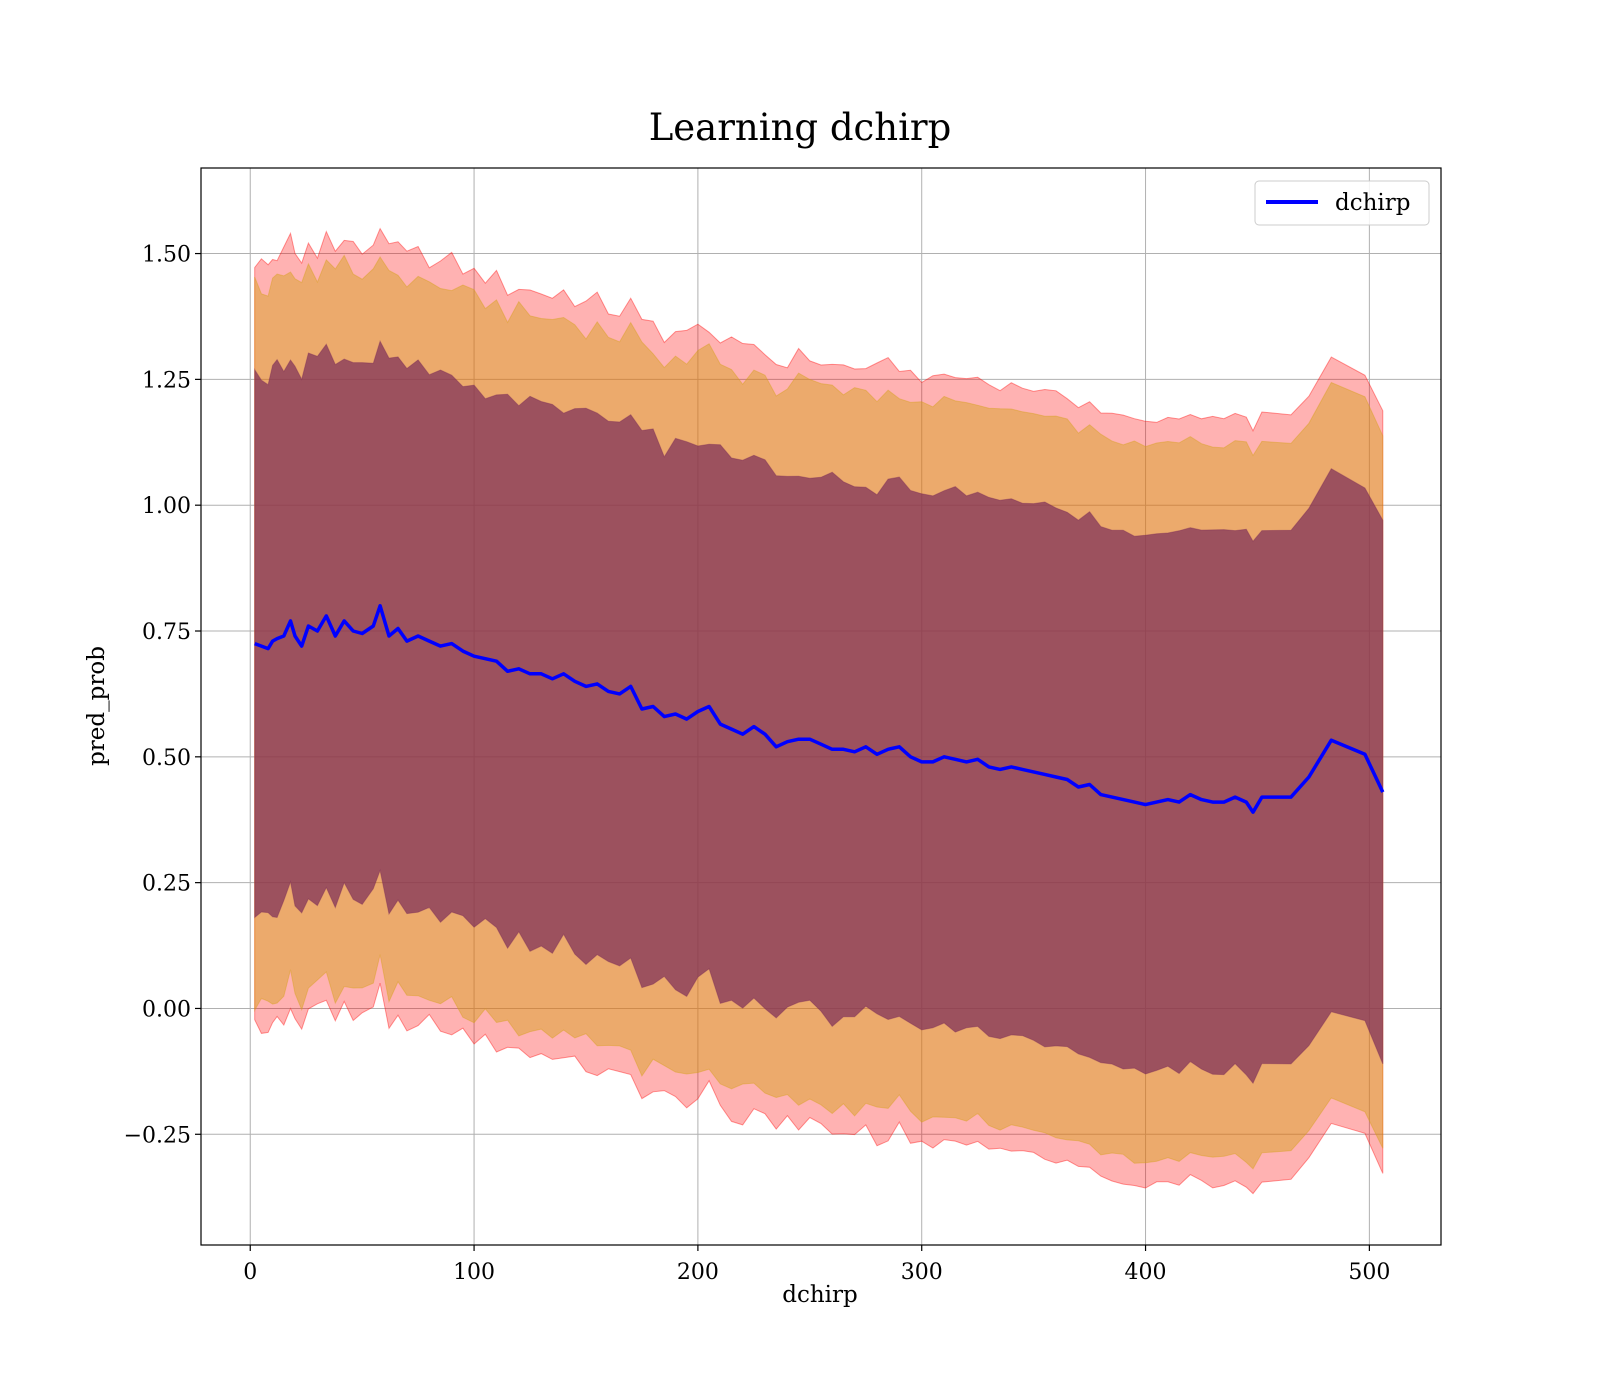 The width and height of the screenshot is (1600, 1400). What do you see at coordinates (166, 506) in the screenshot?
I see `y-tick-label: 1.00` at bounding box center [166, 506].